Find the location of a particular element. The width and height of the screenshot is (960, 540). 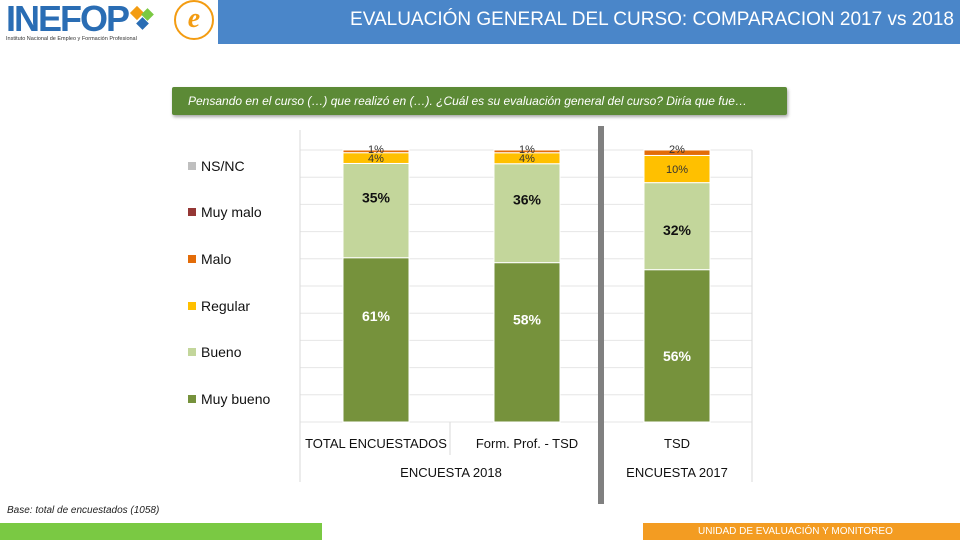

data-label-bueno-2: 36% is located at coordinates (527, 199).